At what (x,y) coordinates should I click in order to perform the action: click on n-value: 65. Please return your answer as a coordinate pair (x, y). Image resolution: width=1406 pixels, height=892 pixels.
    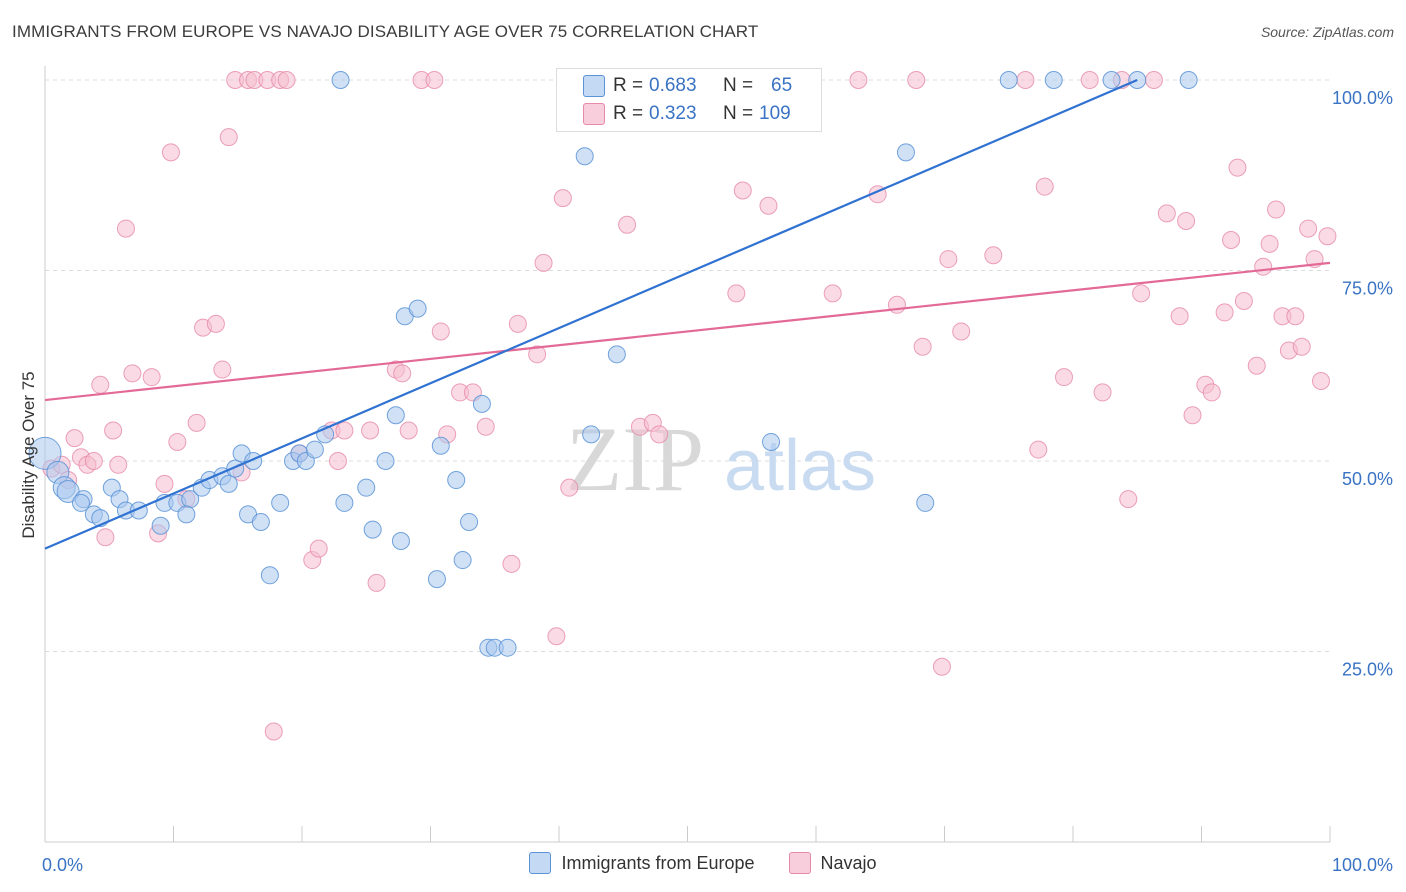
    Looking at the image, I should click on (782, 85).